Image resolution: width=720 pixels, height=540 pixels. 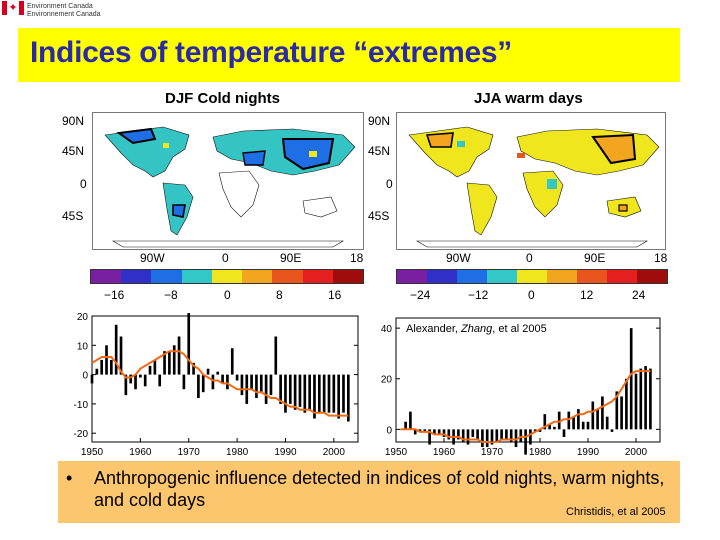 What do you see at coordinates (616, 512) in the screenshot?
I see `citation: Christidis, et al 2005` at bounding box center [616, 512].